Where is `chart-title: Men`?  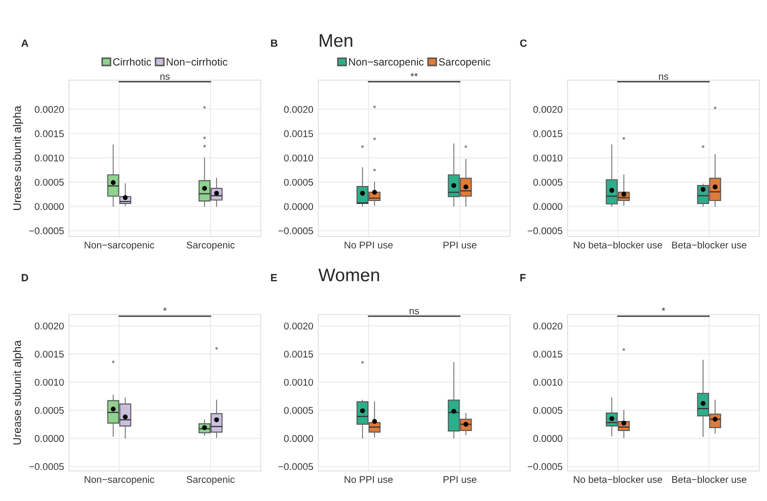 chart-title: Men is located at coordinates (336, 40).